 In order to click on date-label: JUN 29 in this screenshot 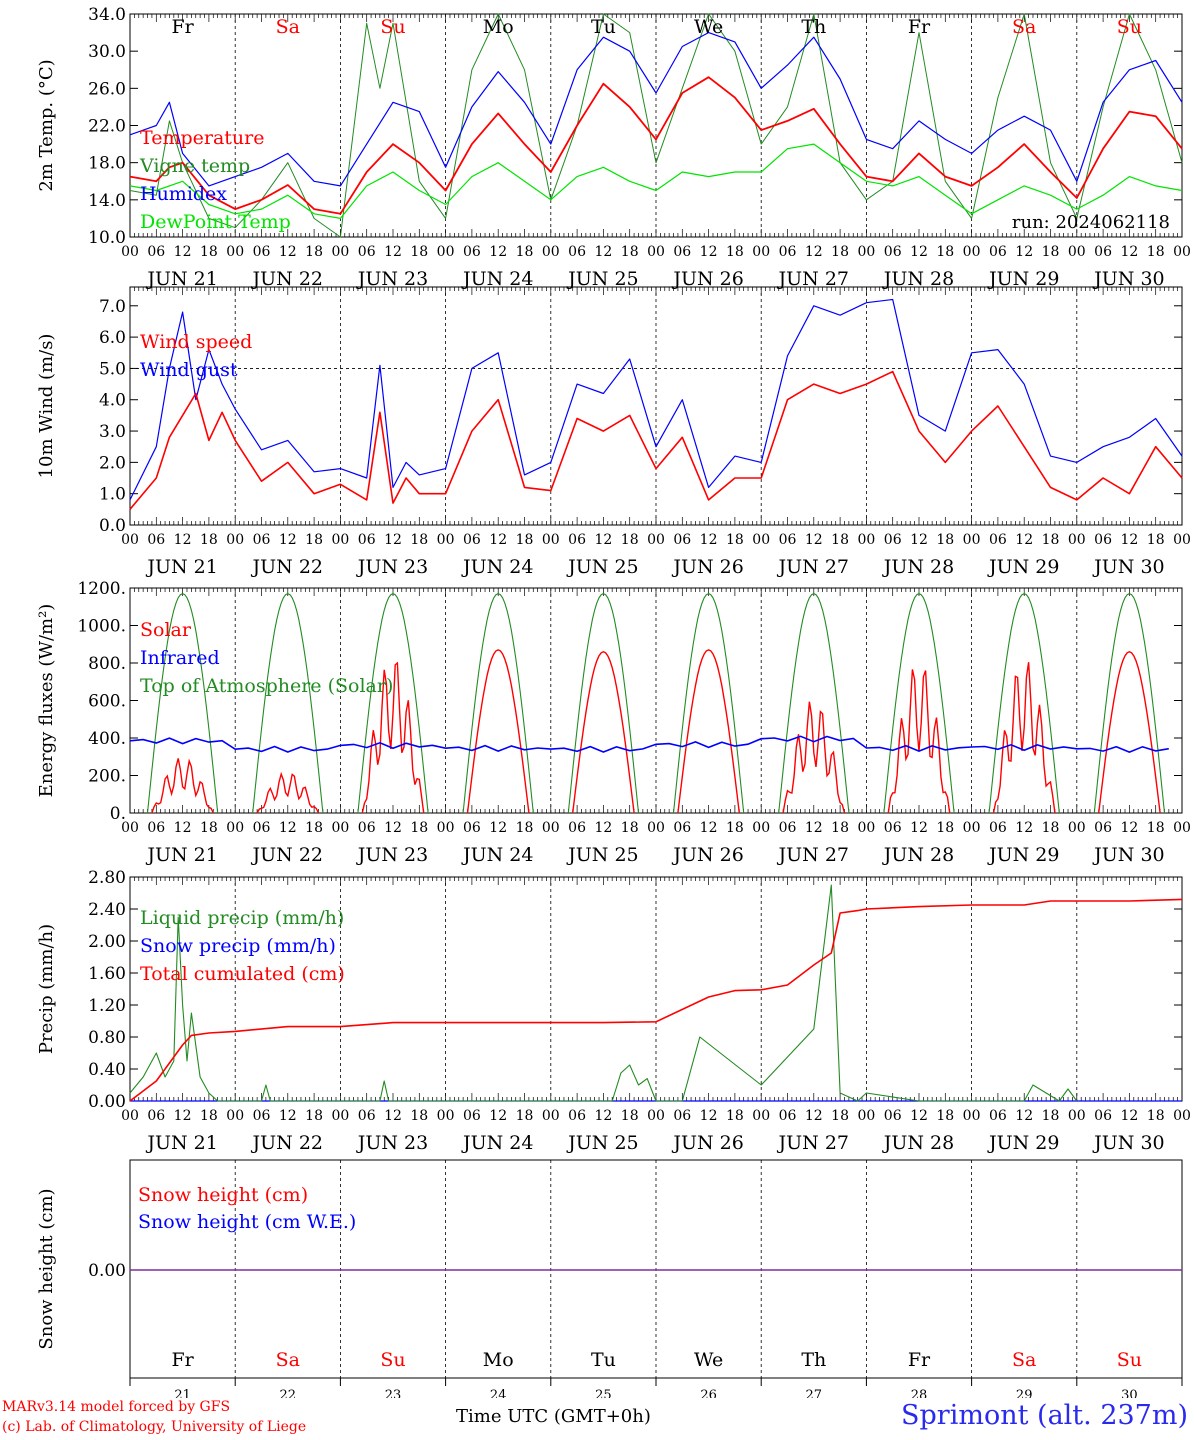, I will do `click(1023, 1143)`.